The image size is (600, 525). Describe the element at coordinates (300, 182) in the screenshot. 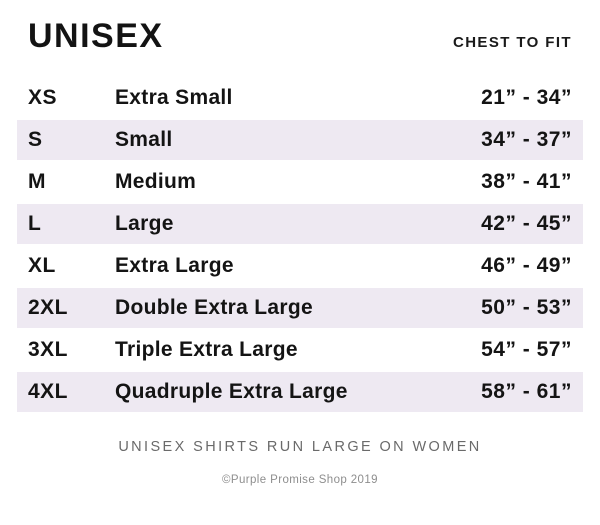

I see `table-row-m: M Medium 38” - 41”` at that location.